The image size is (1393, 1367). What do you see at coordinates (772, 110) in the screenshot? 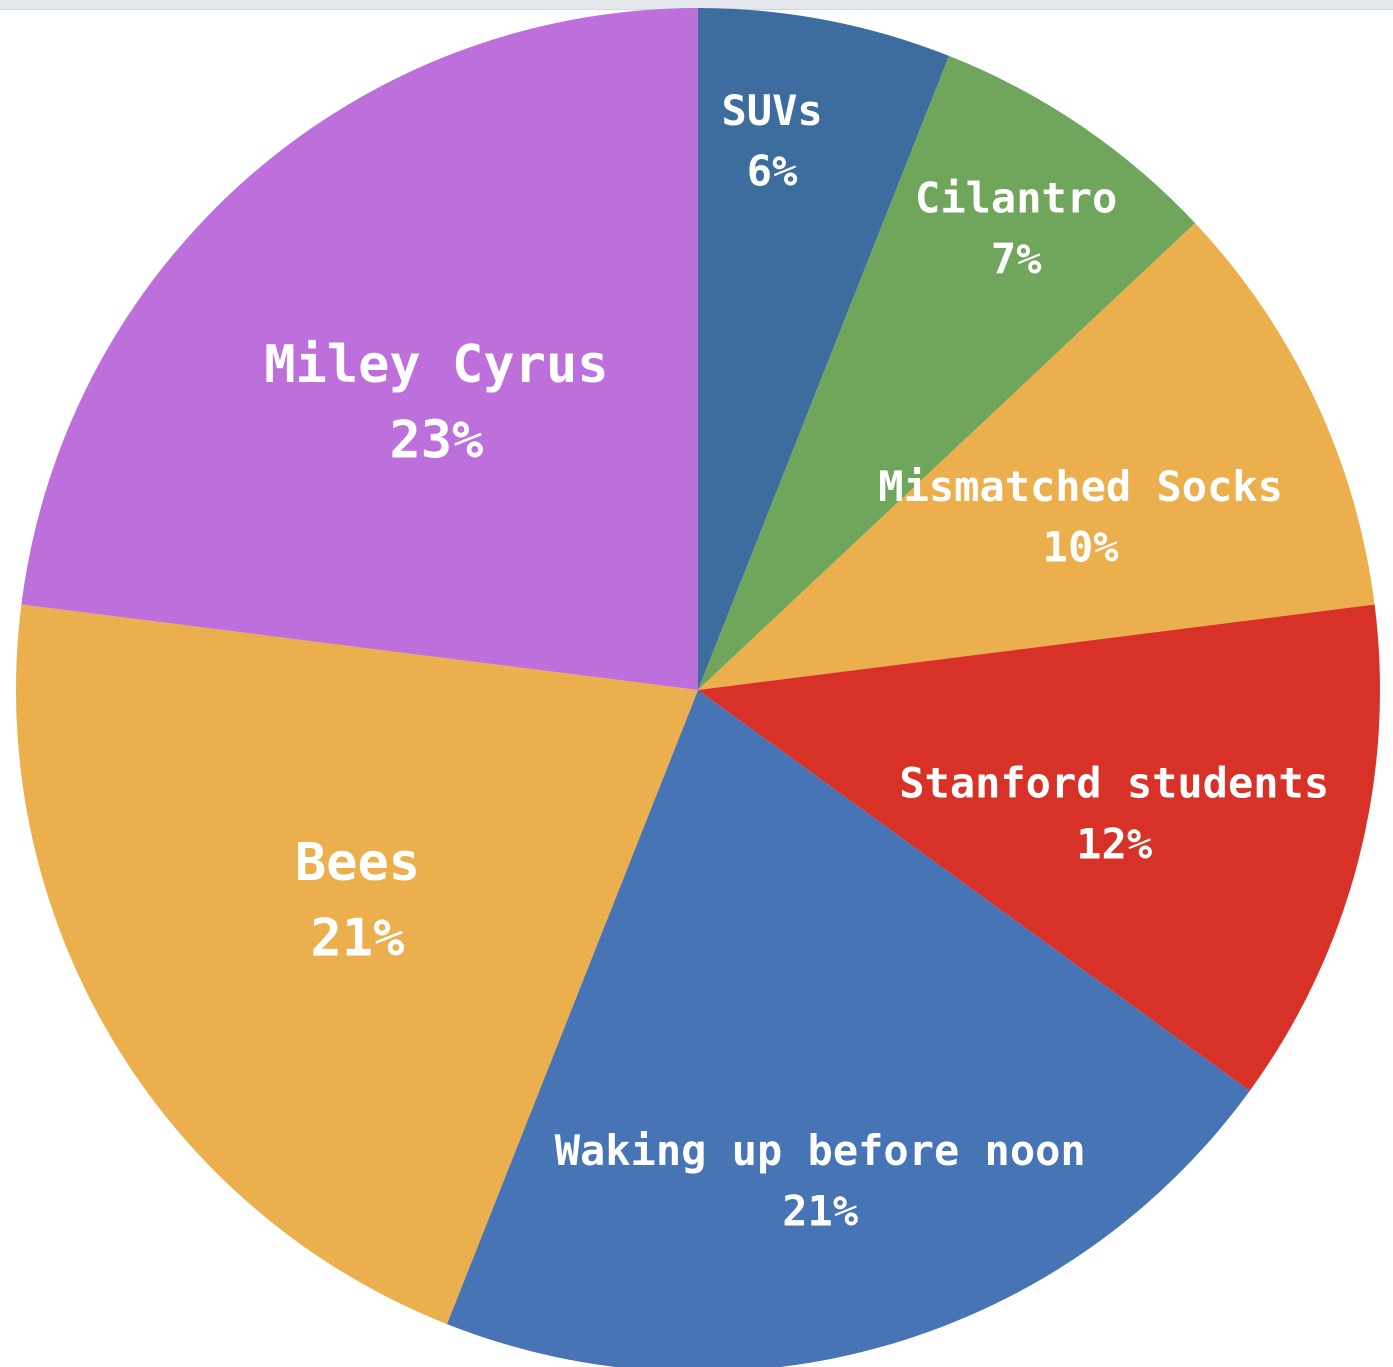
I see `slice-label-name: SUVs` at bounding box center [772, 110].